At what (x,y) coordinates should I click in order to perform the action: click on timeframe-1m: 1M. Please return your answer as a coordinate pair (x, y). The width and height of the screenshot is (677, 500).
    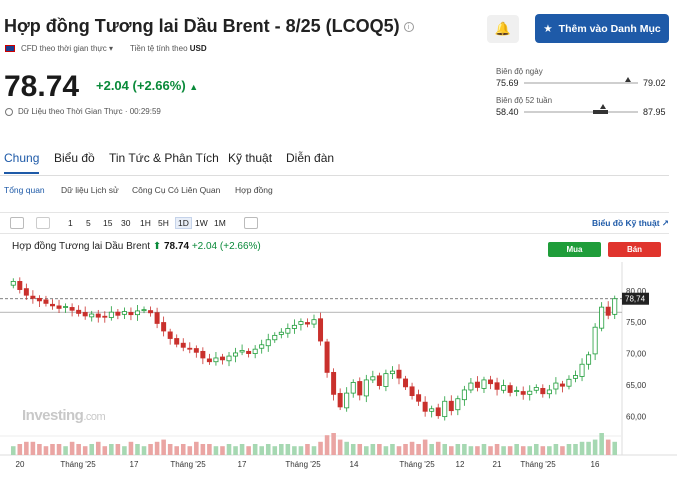
    Looking at the image, I should click on (220, 223).